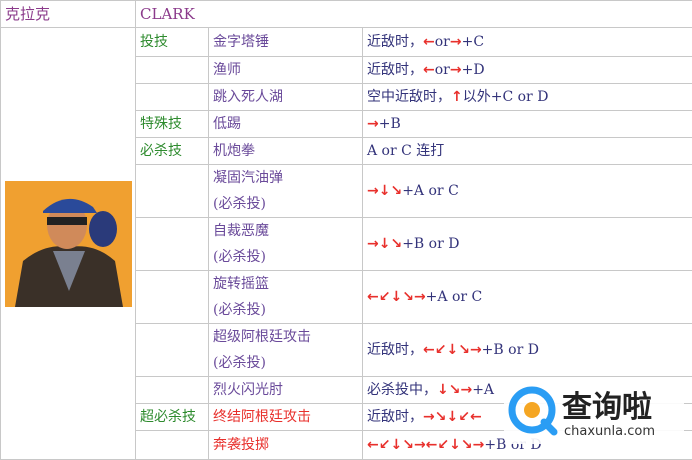 The image size is (692, 460). I want to click on move-name: 奔袭投掷, so click(241, 445).